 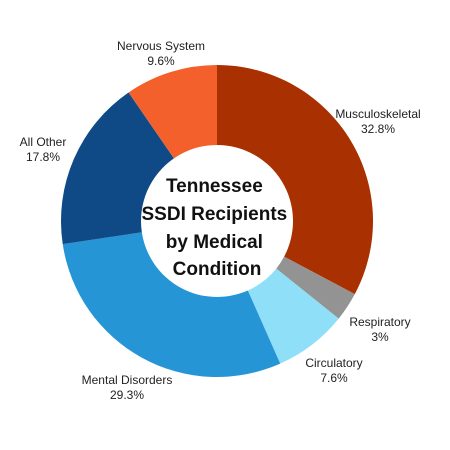 What do you see at coordinates (315, 287) in the screenshot?
I see `slice-respiratory` at bounding box center [315, 287].